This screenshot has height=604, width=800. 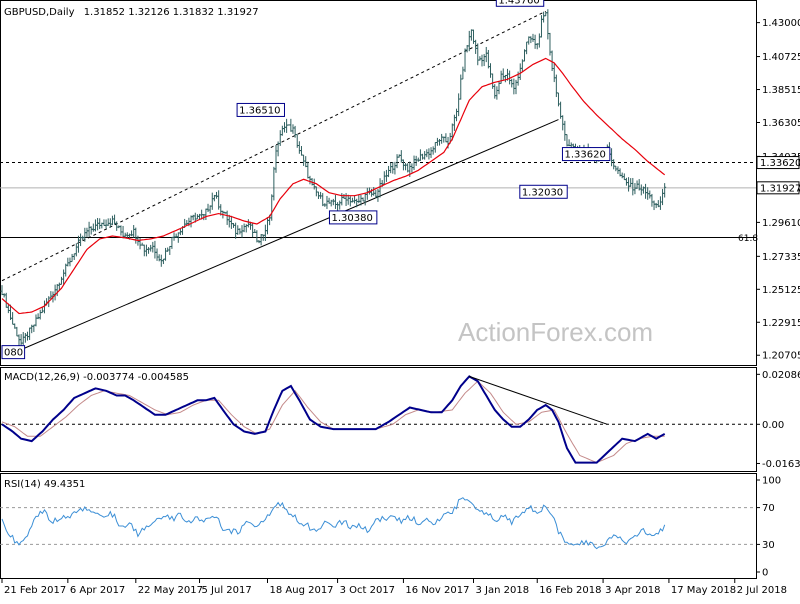 What do you see at coordinates (555, 332) in the screenshot?
I see `watermark: ActionForex.com` at bounding box center [555, 332].